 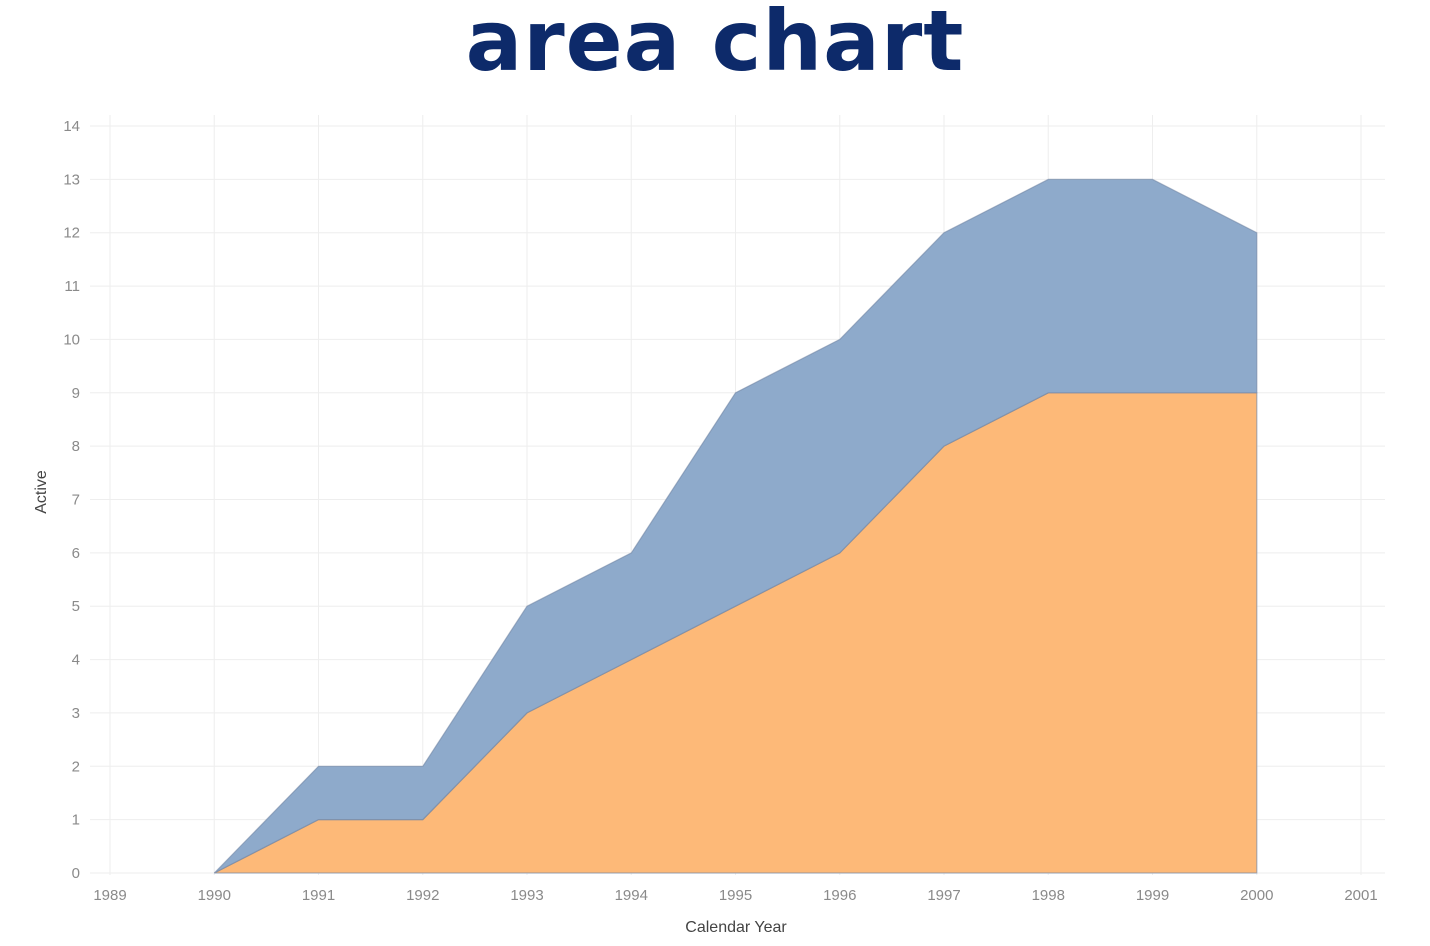 What do you see at coordinates (631, 895) in the screenshot?
I see `x-tick-label: 1994` at bounding box center [631, 895].